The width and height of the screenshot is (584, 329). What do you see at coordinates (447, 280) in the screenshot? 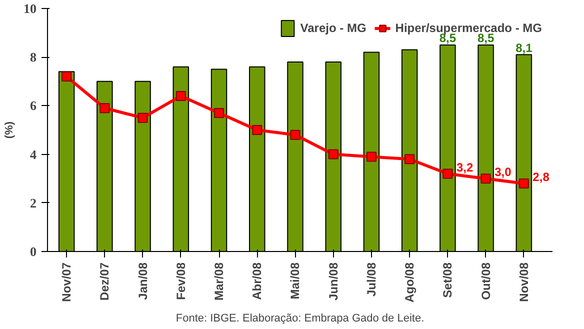
I see `x-tick-label: Set/08` at bounding box center [447, 280].